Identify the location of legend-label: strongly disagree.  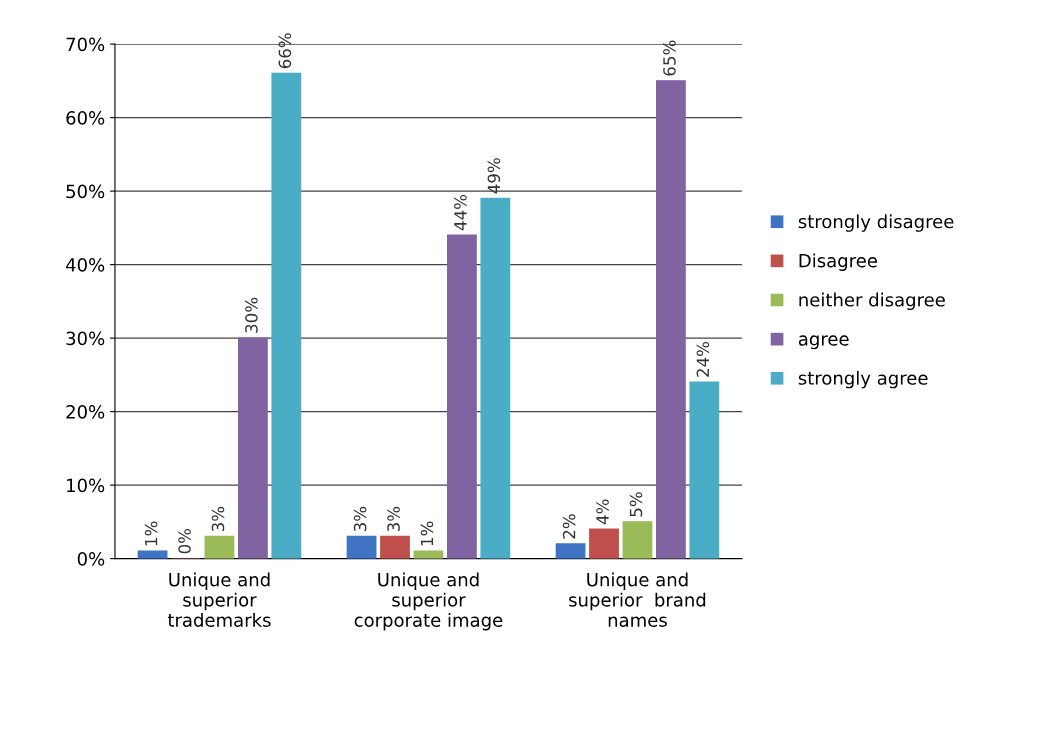
(876, 223).